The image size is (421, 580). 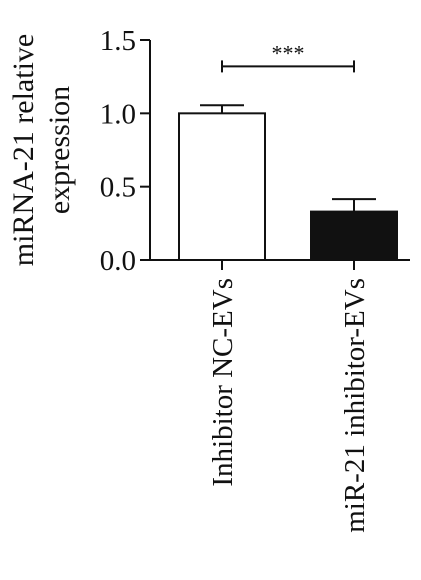 I want to click on significance-annotation: ***, so click(x=288, y=56).